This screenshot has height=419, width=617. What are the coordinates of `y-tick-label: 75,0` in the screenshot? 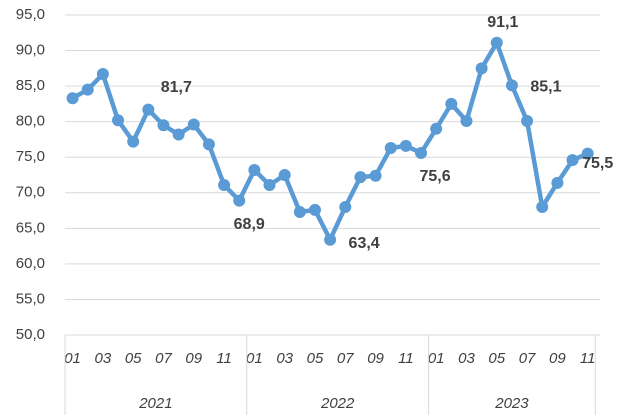 It's located at (30, 156).